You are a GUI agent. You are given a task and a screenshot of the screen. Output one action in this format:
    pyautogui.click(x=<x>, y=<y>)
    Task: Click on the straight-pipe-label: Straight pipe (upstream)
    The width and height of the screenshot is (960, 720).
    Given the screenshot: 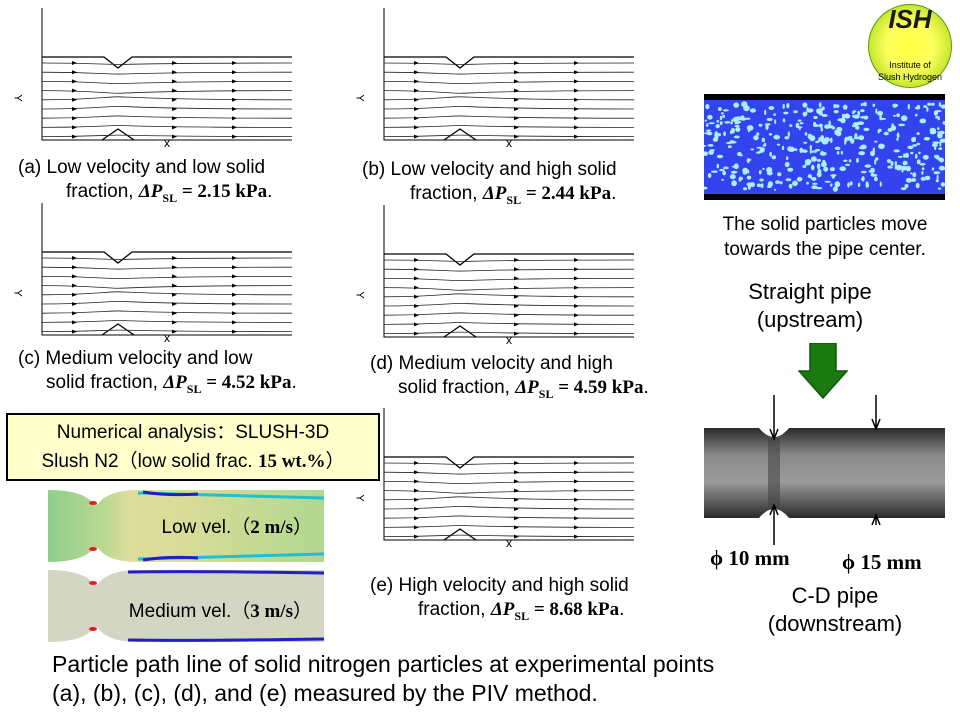 What is the action you would take?
    pyautogui.click(x=810, y=306)
    